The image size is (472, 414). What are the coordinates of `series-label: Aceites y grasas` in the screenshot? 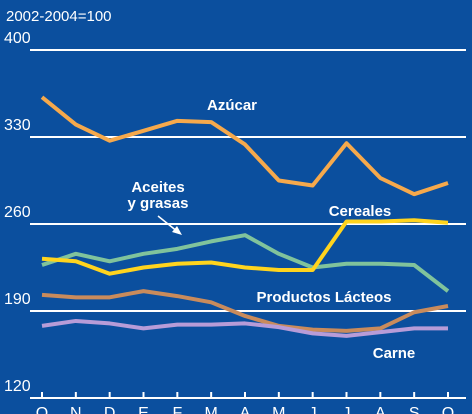 It's located at (158, 195).